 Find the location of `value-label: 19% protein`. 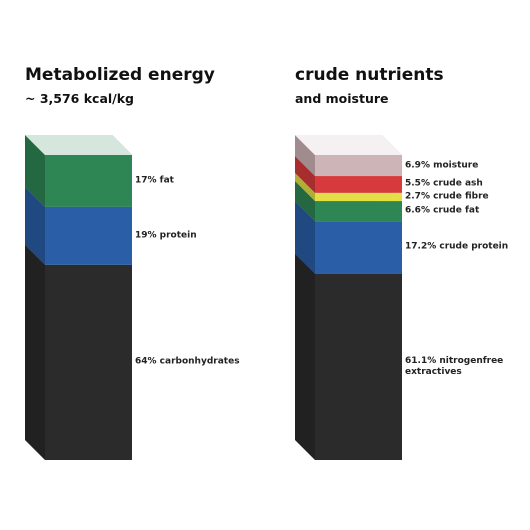

value-label: 19% protein is located at coordinates (166, 235).